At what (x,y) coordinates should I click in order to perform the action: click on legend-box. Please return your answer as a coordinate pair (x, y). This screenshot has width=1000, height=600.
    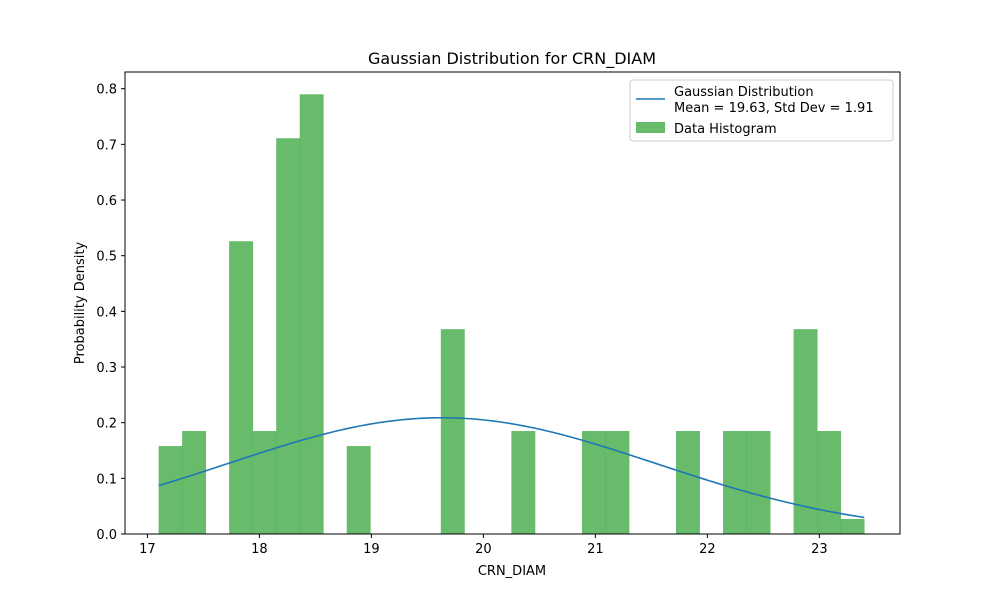
    Looking at the image, I should click on (761, 110).